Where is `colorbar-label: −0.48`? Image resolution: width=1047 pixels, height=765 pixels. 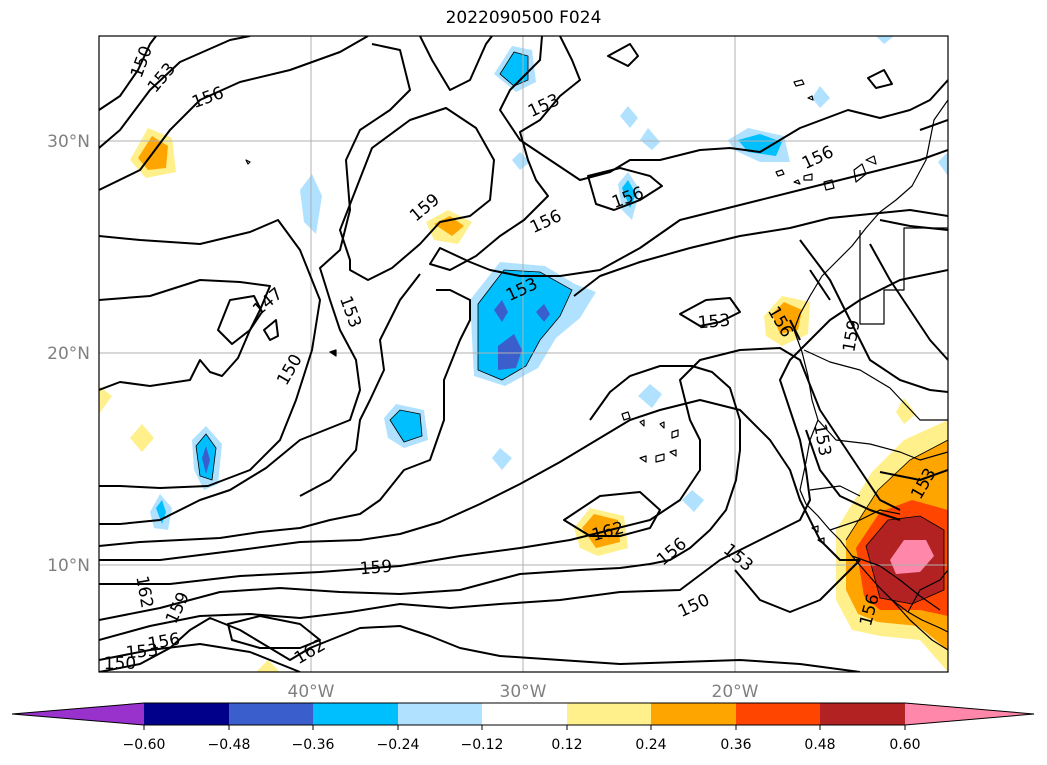 colorbar-label: −0.48 is located at coordinates (229, 745).